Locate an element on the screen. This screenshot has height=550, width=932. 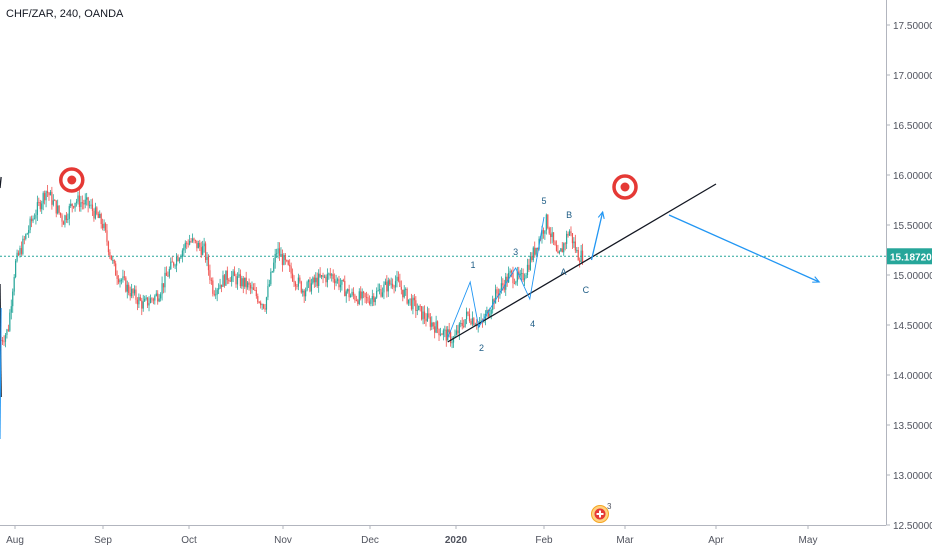
y-tick-label: 13.50000 is located at coordinates (912, 426).